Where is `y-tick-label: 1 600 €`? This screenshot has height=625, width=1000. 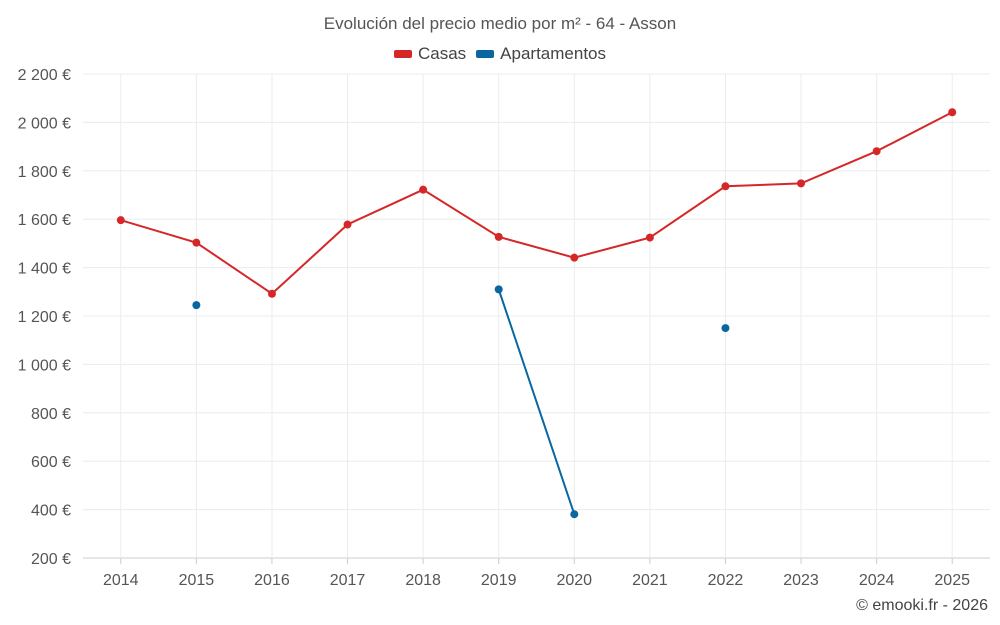 y-tick-label: 1 600 € is located at coordinates (44, 220).